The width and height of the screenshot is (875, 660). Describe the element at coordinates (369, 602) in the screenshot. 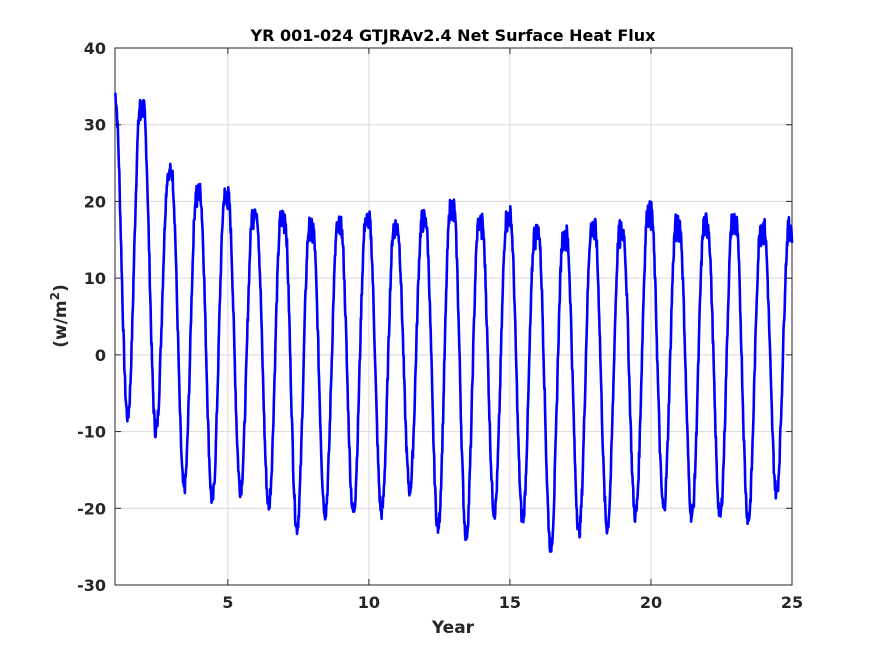

I see `x-tick-label: 10` at that location.